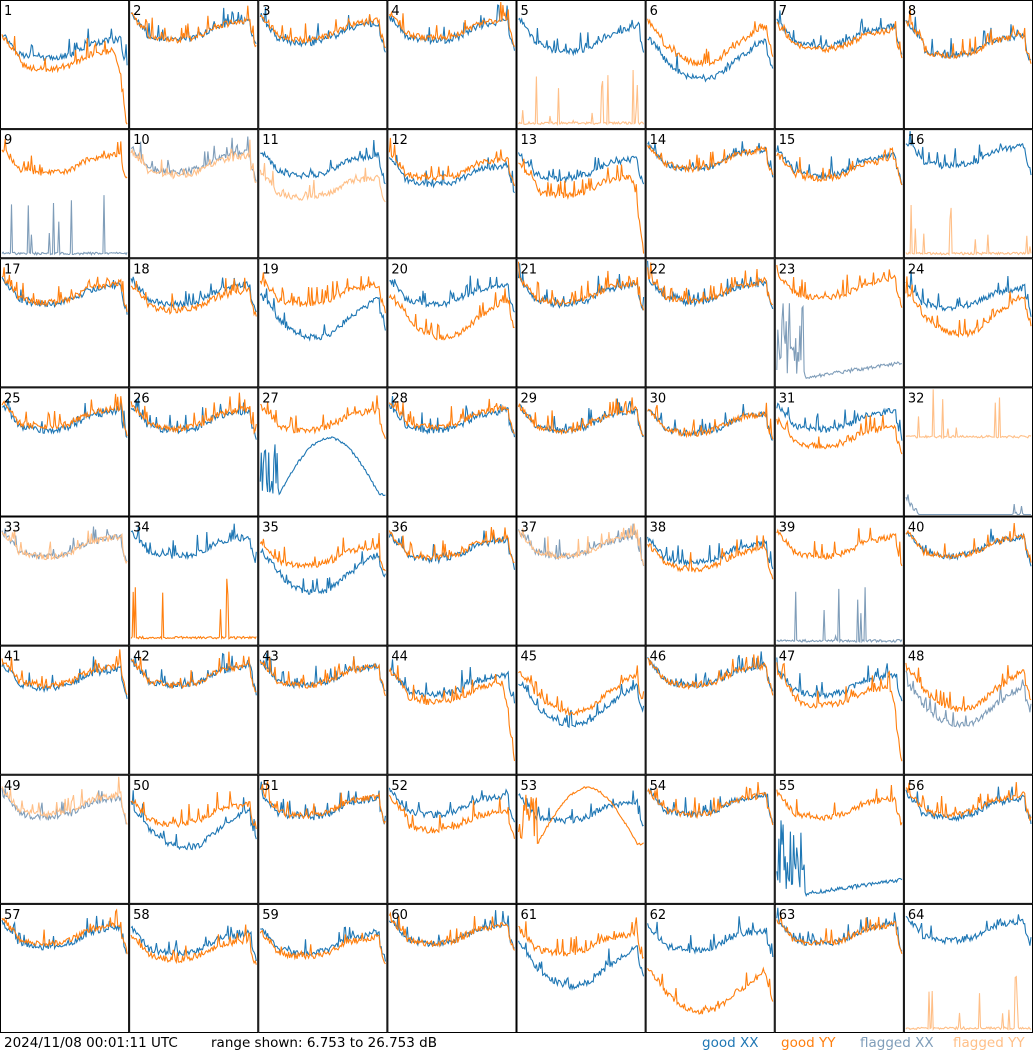  I want to click on panel-label: 39, so click(787, 528).